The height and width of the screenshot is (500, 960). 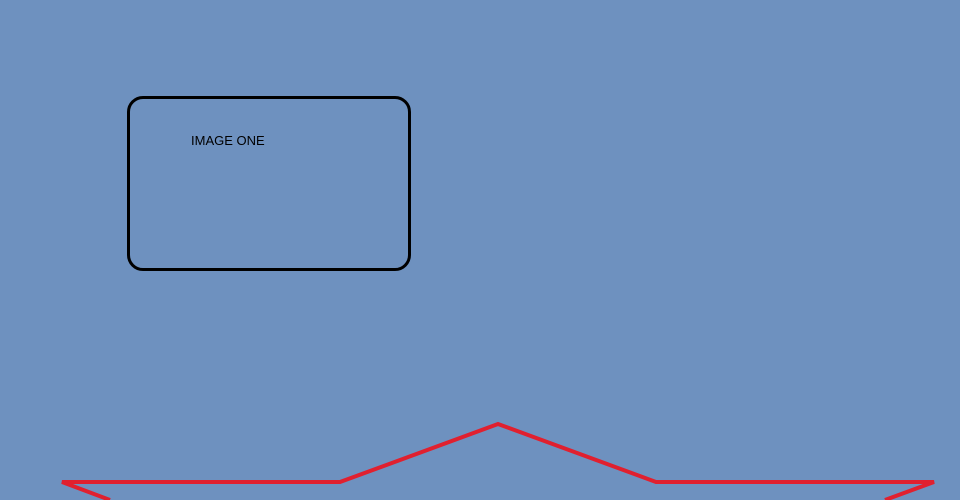 What do you see at coordinates (228, 140) in the screenshot?
I see `image-one-label: IMAGE ONE` at bounding box center [228, 140].